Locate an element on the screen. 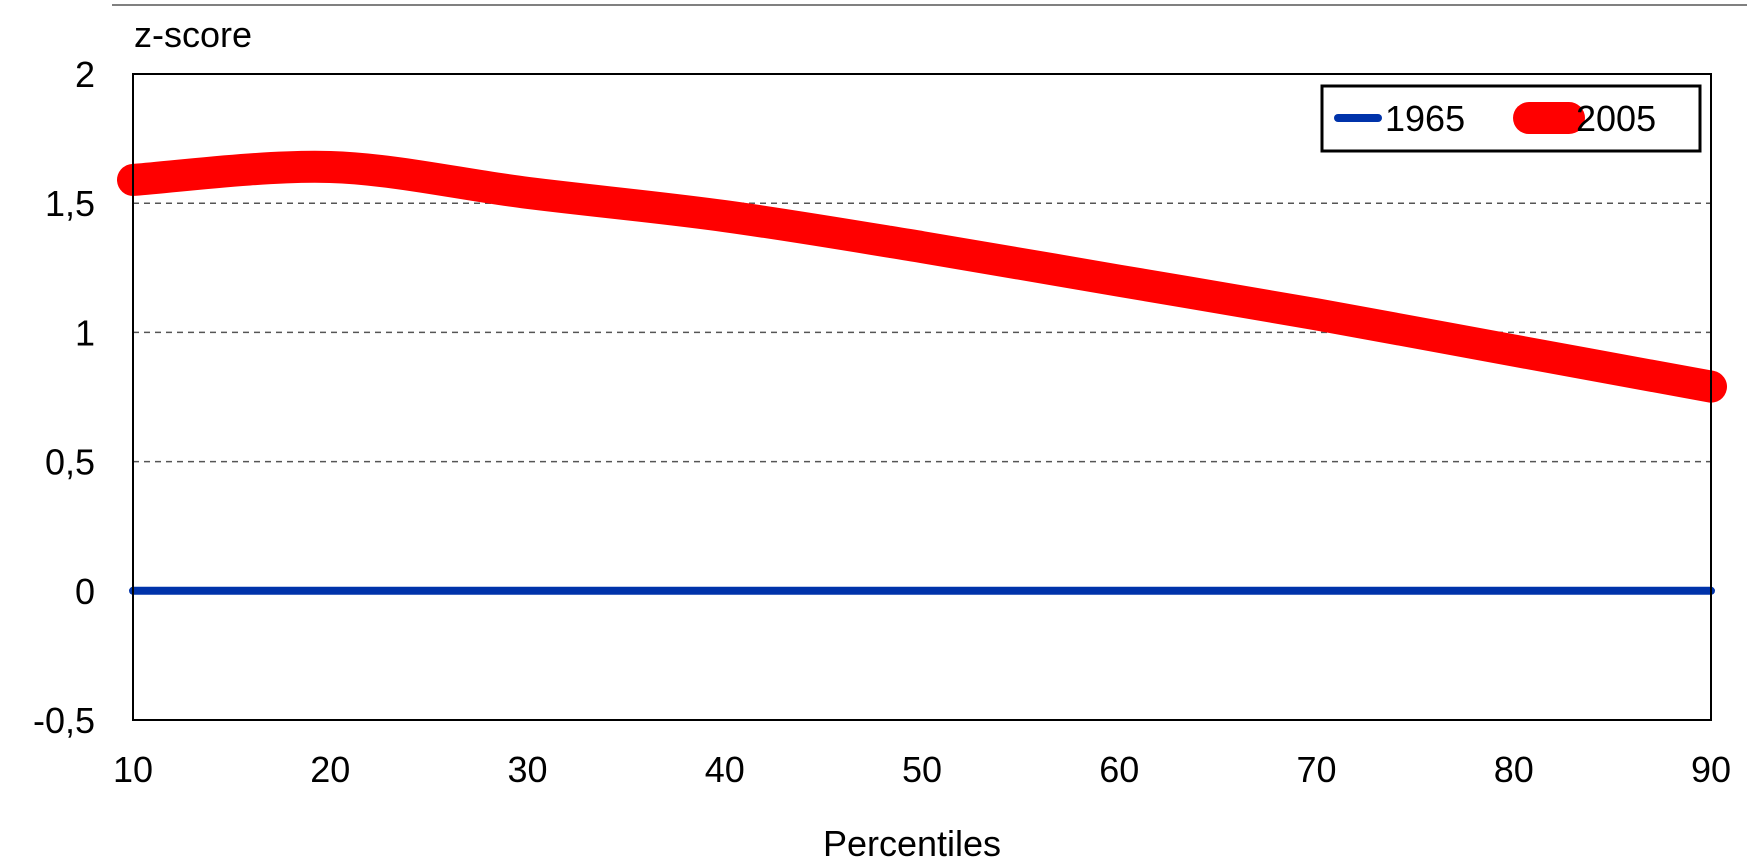 Image resolution: width=1747 pixels, height=862 pixels. legend-box is located at coordinates (1511, 118).